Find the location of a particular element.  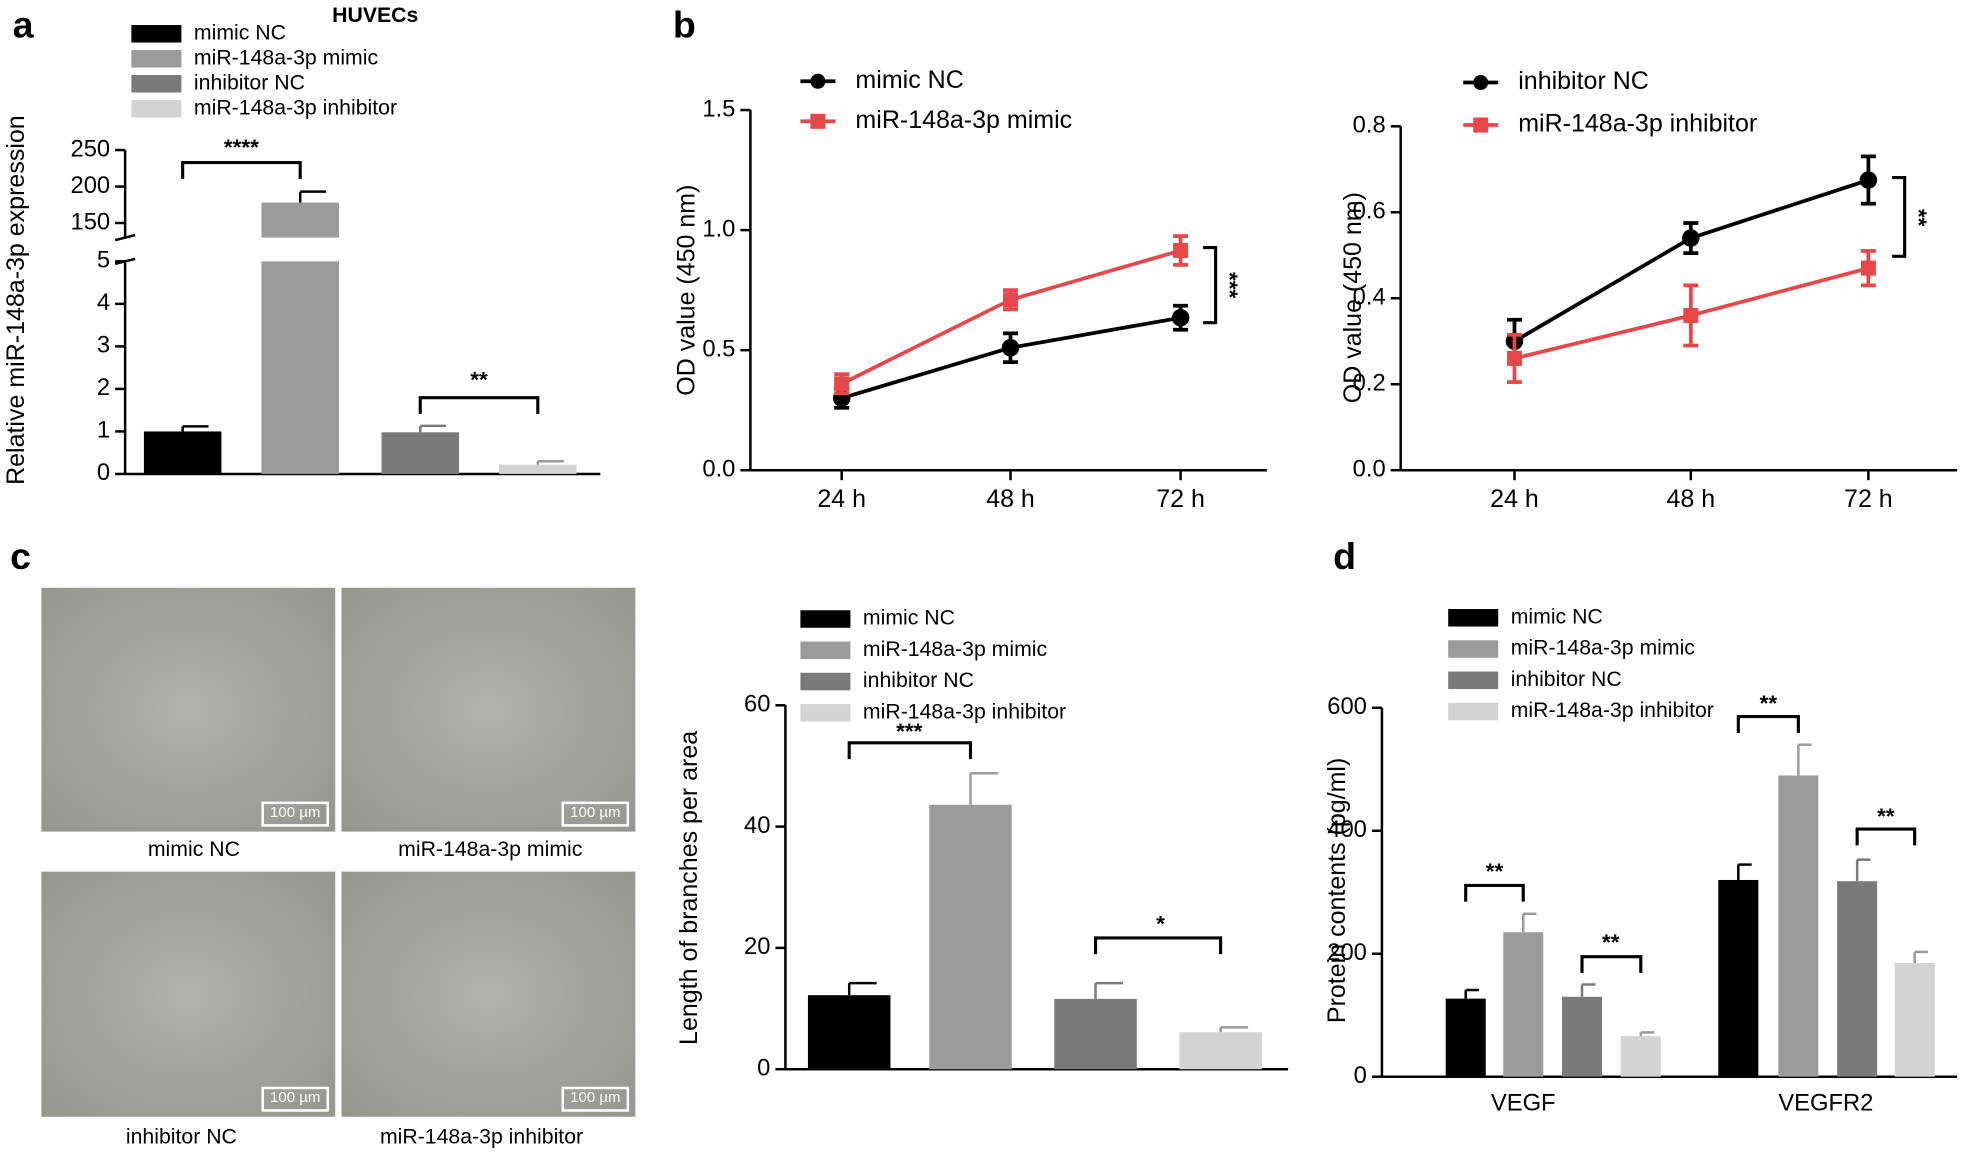

y-tick-label: 600 is located at coordinates (1347, 706).